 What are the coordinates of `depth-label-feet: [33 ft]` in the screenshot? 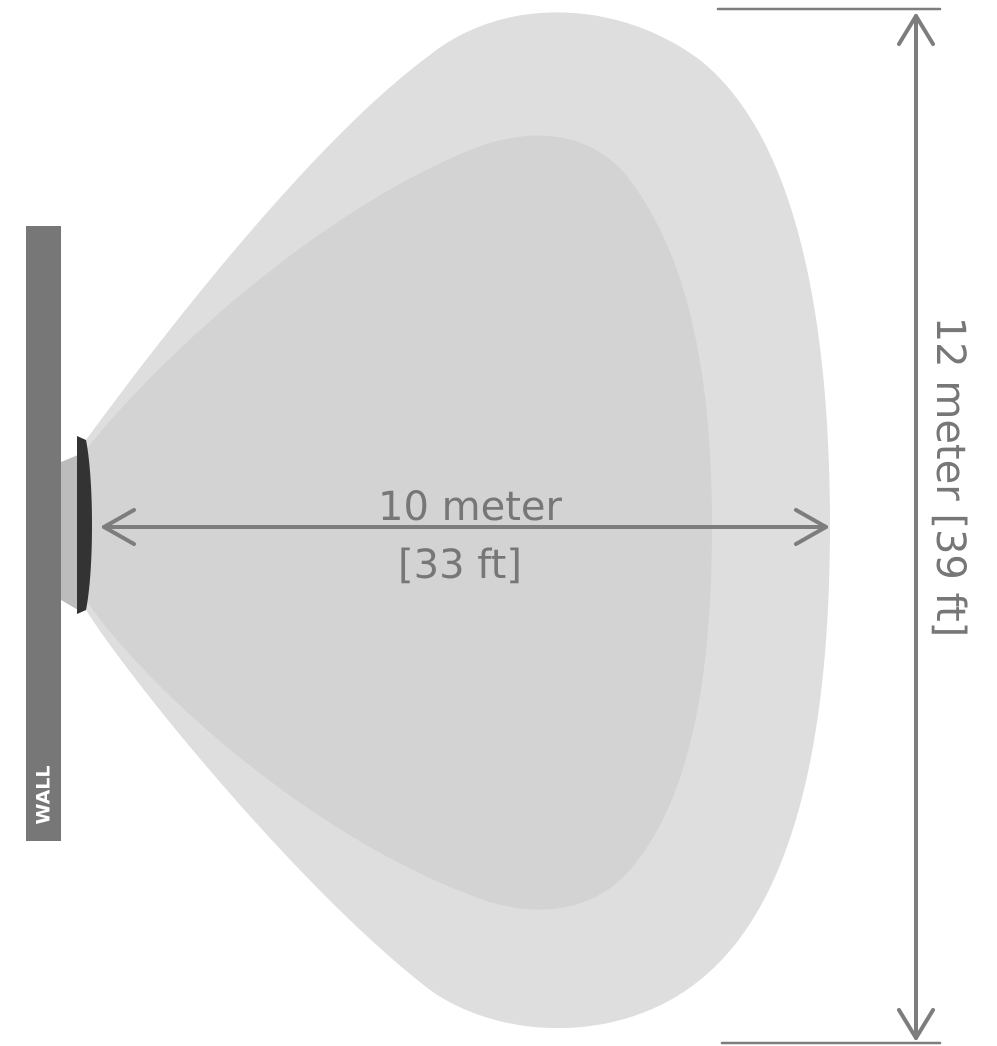 It's located at (460, 565).